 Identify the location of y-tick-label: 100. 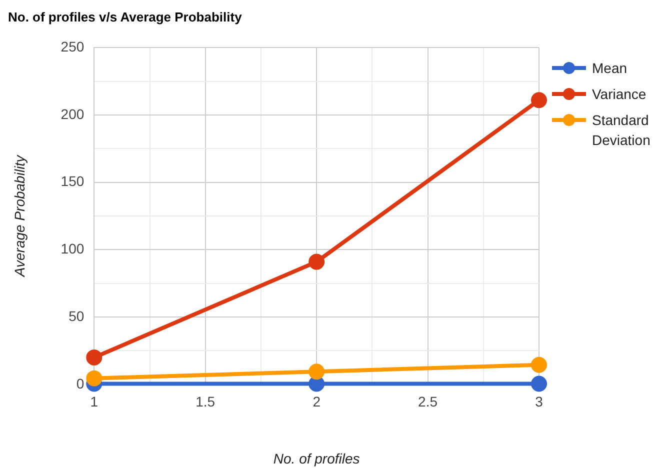
(72, 248).